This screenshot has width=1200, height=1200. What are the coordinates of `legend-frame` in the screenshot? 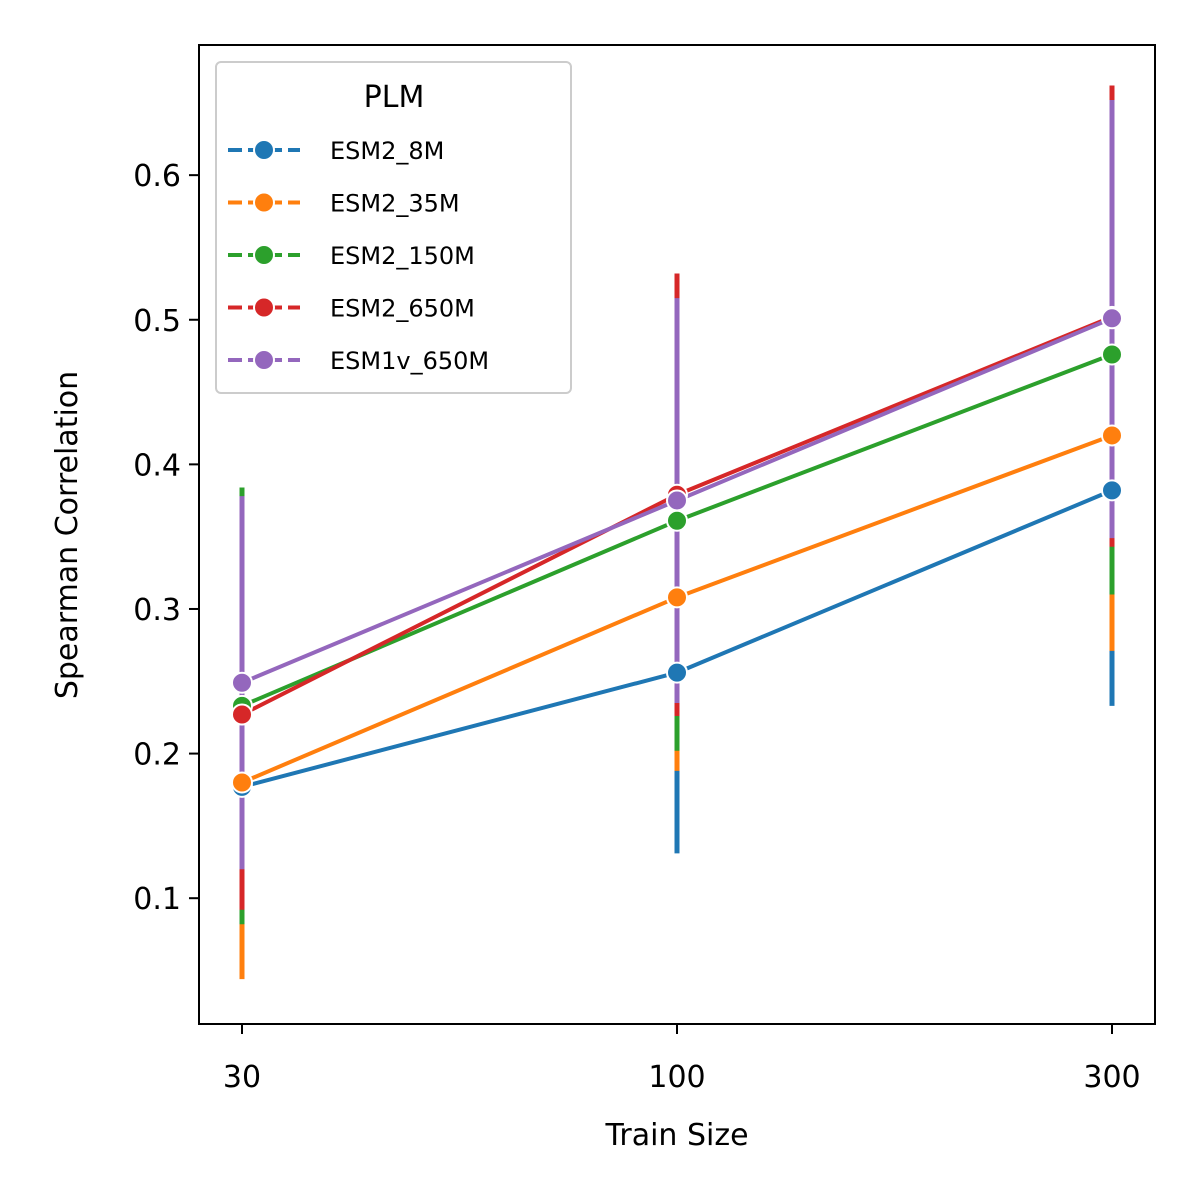 It's located at (393, 227).